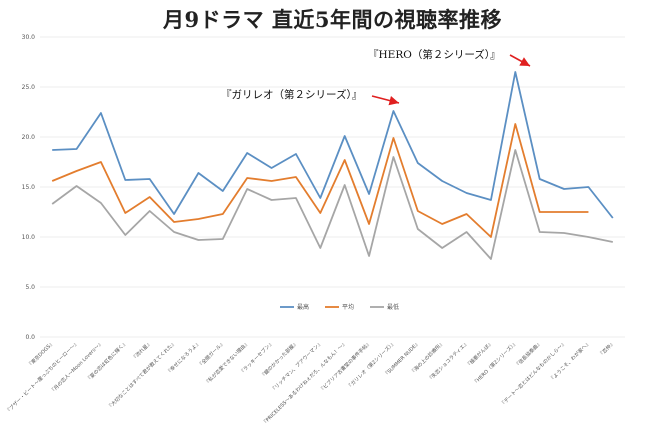 This screenshot has height=438, width=665. I want to click on y-tick-label: 5.0, so click(30, 287).